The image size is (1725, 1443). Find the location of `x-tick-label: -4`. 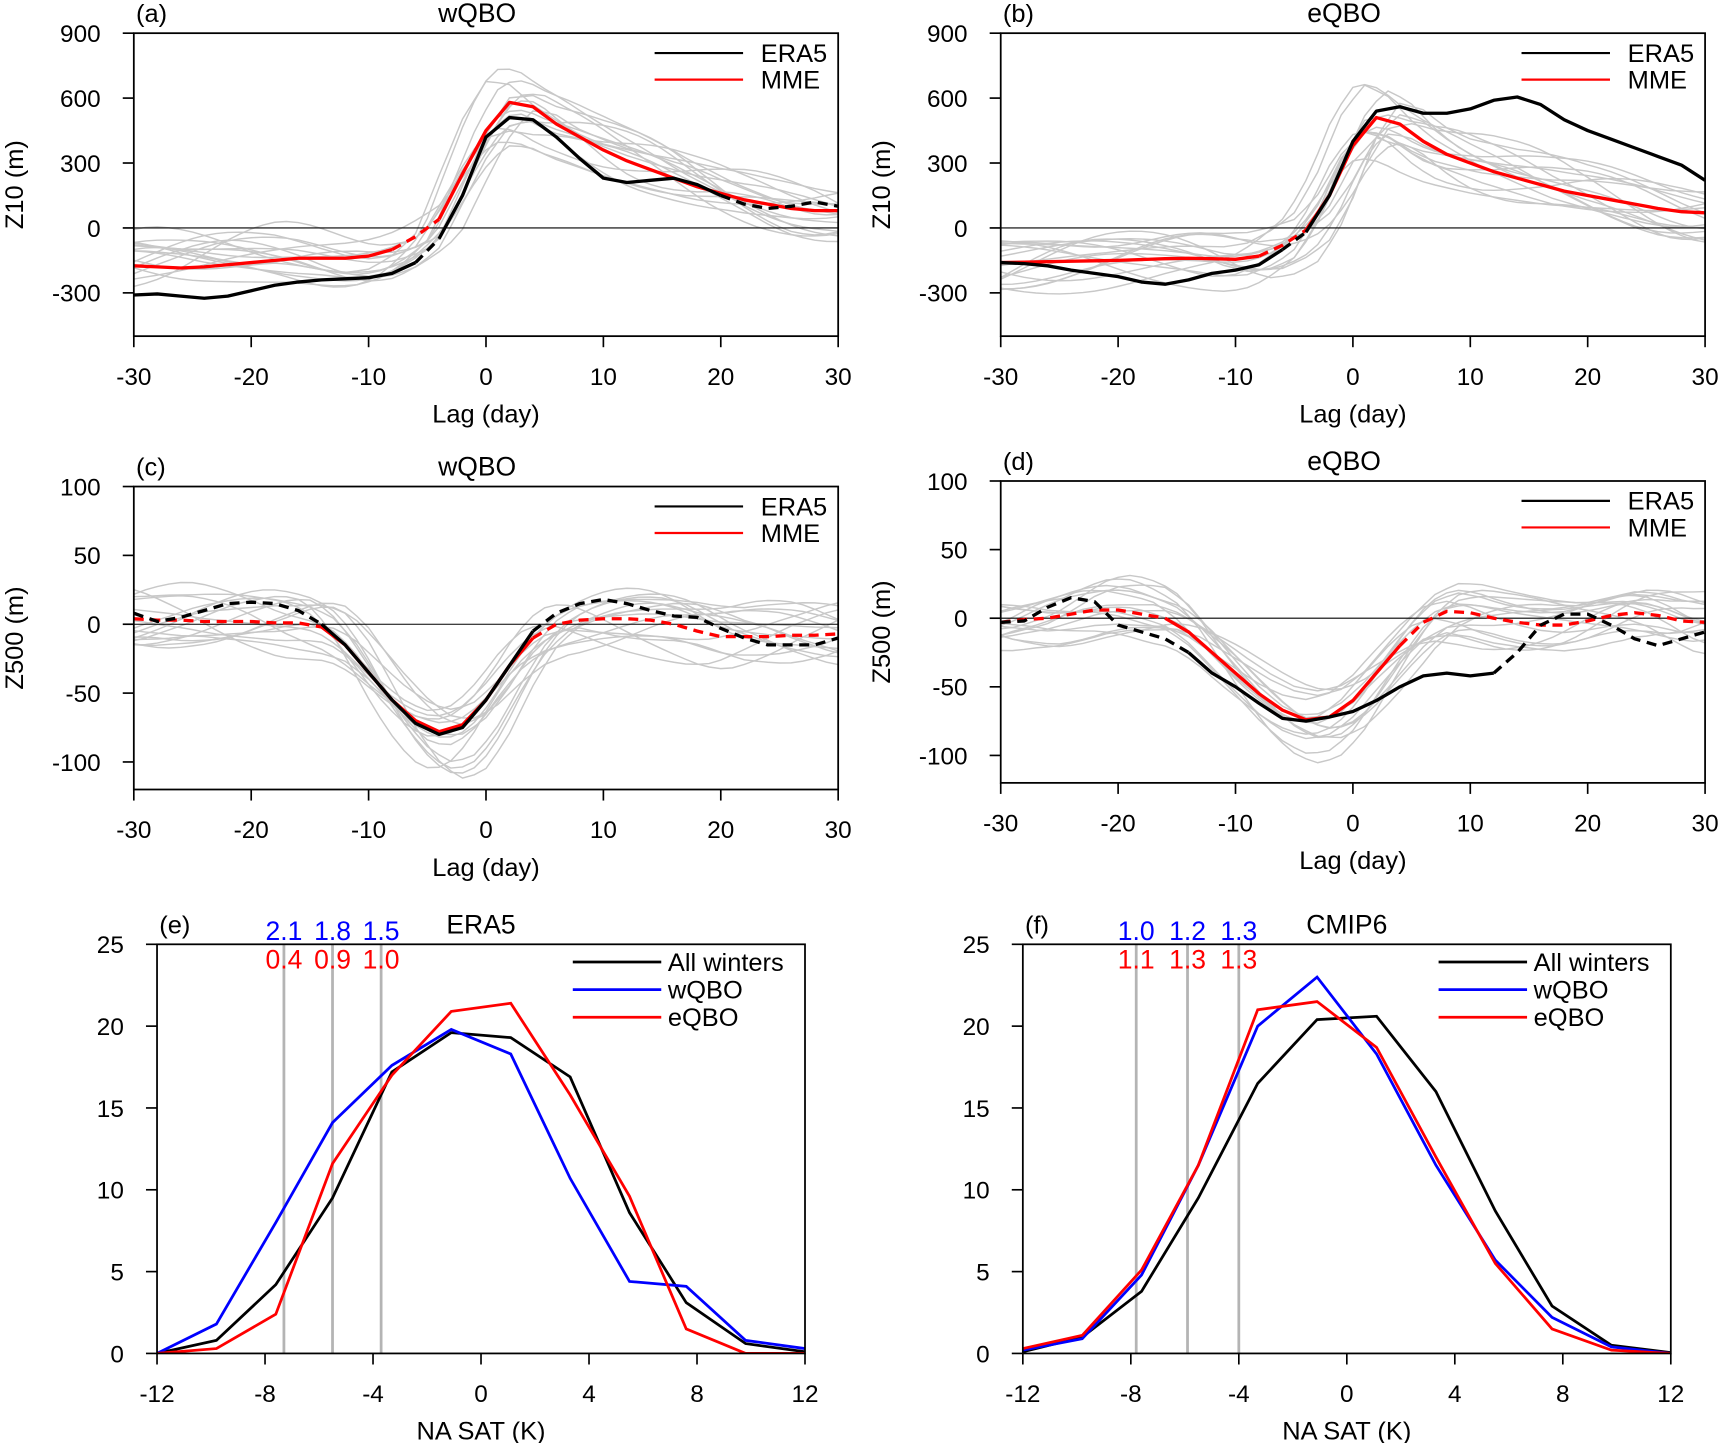

x-tick-label: -4 is located at coordinates (373, 1394).